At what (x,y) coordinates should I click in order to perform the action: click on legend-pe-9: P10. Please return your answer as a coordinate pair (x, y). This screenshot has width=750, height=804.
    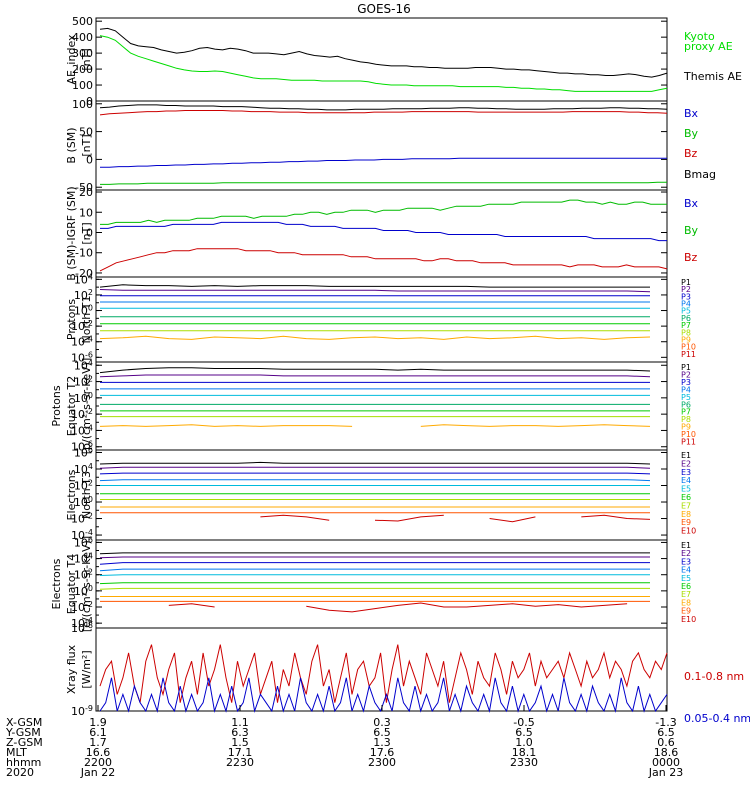
    Looking at the image, I should click on (688, 434).